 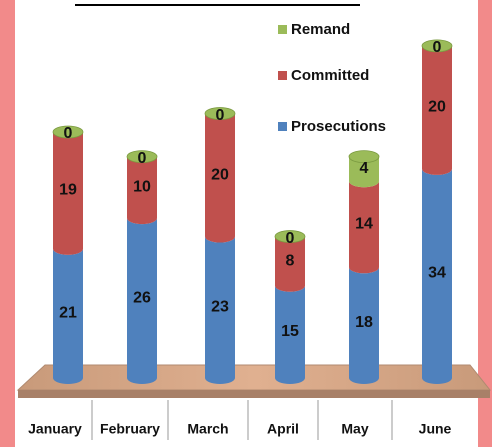 I want to click on data-label: 23, so click(x=220, y=306).